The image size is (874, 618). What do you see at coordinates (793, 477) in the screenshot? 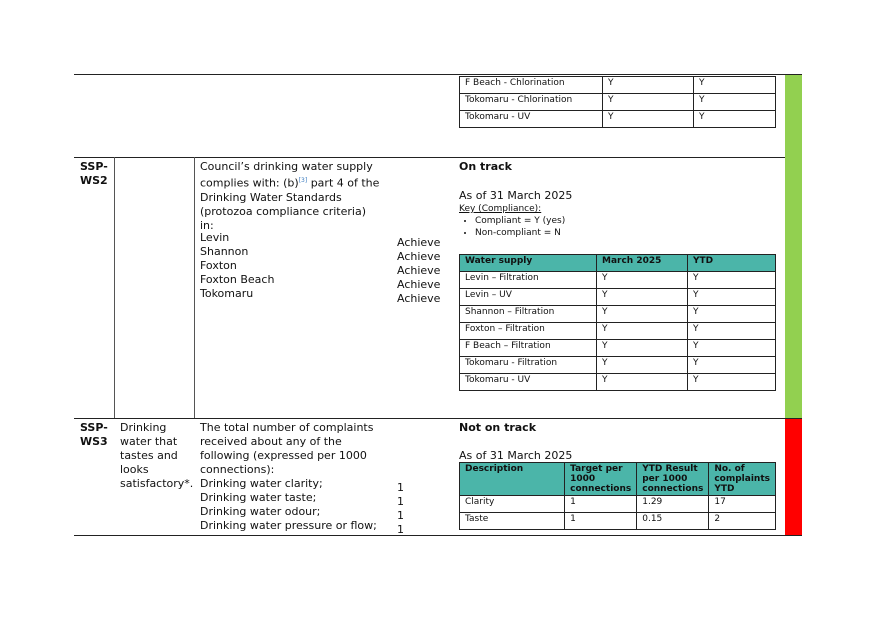
I see `status-bar-red` at bounding box center [793, 477].